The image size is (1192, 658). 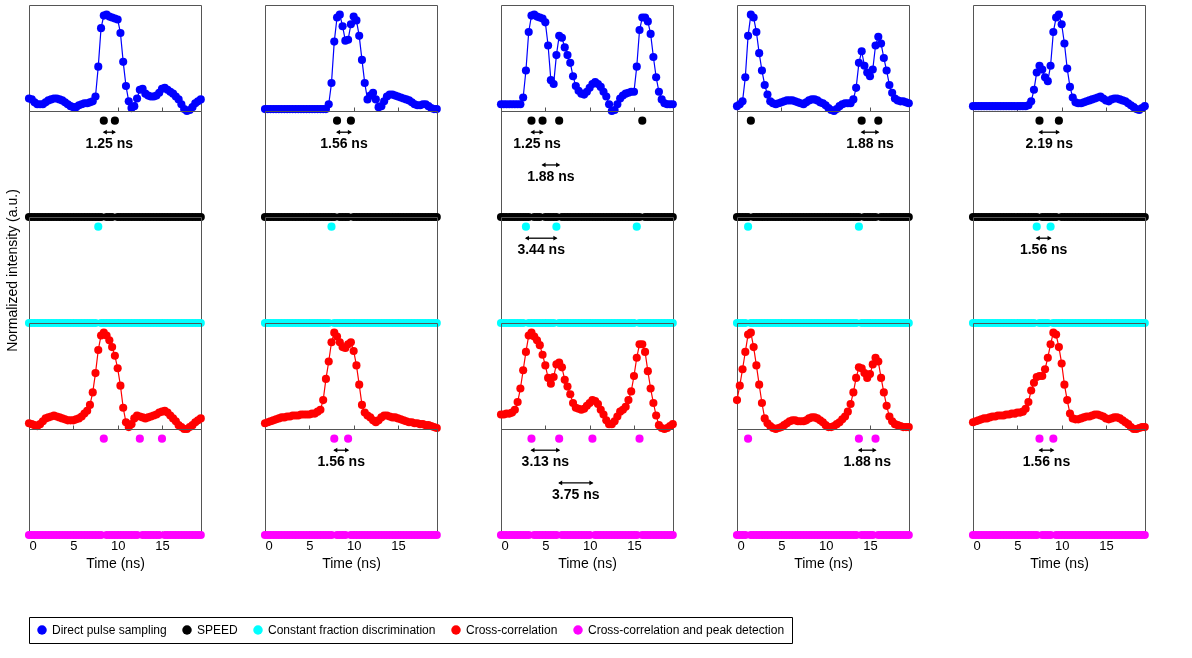 I want to click on legend-label: Cross-correlation, so click(x=512, y=630).